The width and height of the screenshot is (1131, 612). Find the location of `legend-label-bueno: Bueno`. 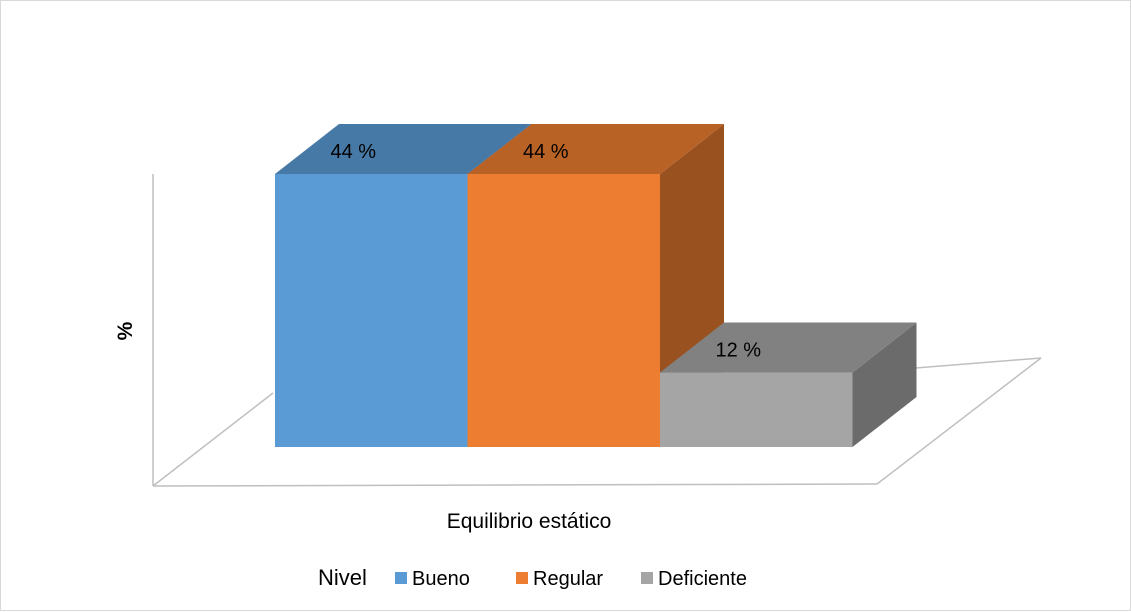

legend-label-bueno: Bueno is located at coordinates (441, 579).